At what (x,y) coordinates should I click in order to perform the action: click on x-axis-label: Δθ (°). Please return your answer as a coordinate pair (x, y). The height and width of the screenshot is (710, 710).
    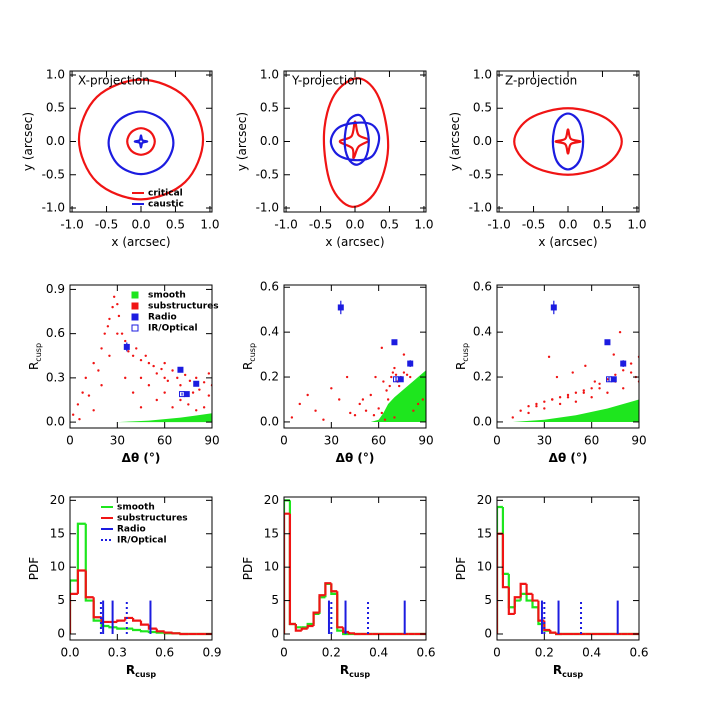
    Looking at the image, I should click on (141, 458).